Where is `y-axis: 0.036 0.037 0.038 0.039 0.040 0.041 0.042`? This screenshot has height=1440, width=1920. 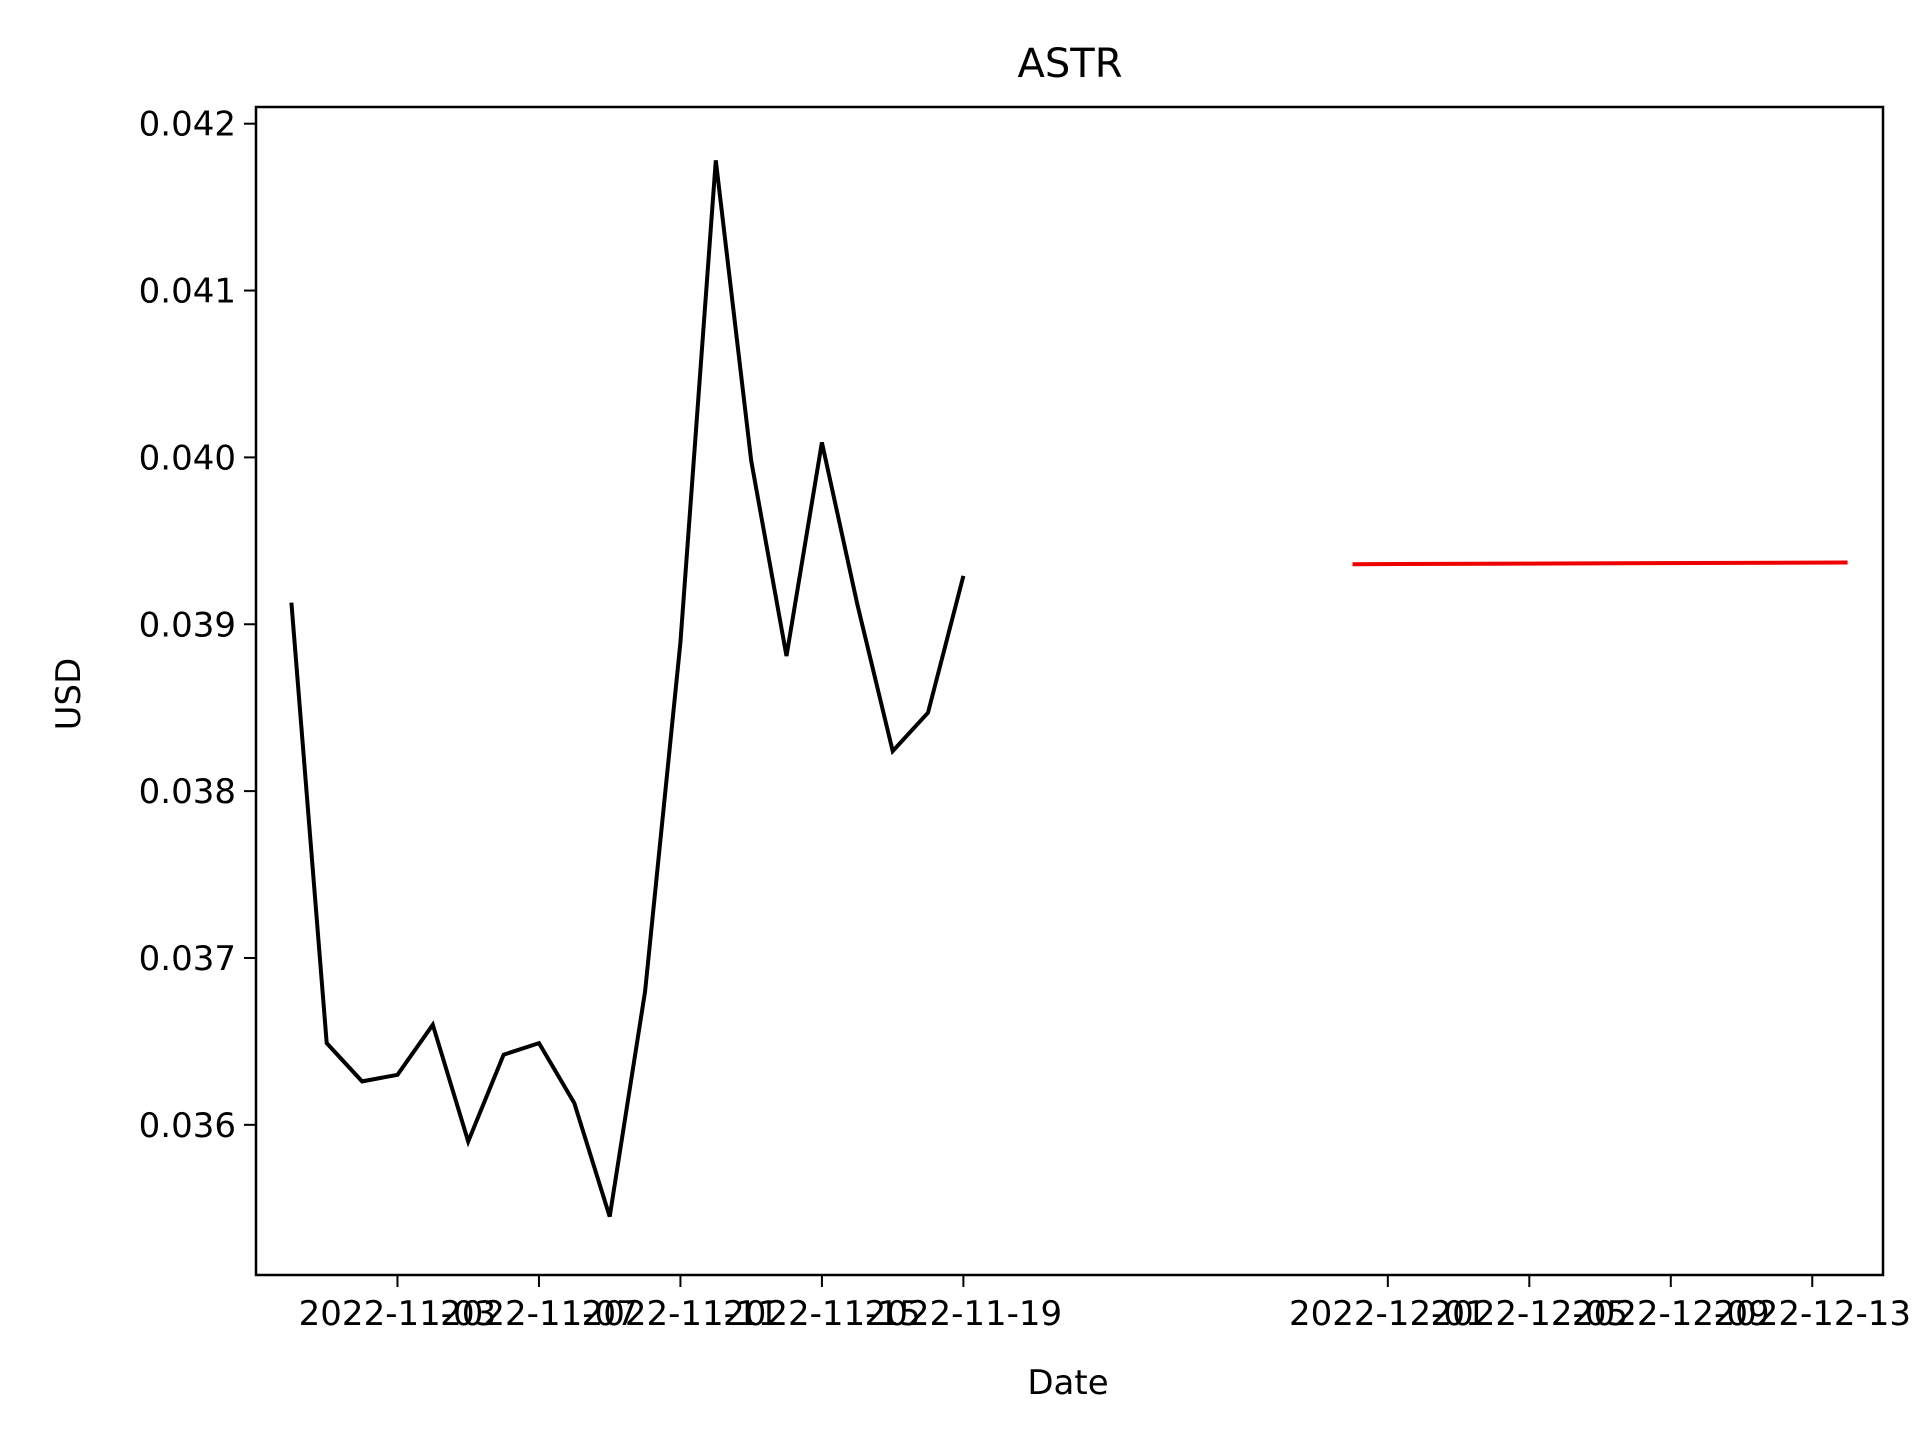
y-axis: 0.036 0.037 0.038 0.039 0.040 0.041 0.042 is located at coordinates (197, 625).